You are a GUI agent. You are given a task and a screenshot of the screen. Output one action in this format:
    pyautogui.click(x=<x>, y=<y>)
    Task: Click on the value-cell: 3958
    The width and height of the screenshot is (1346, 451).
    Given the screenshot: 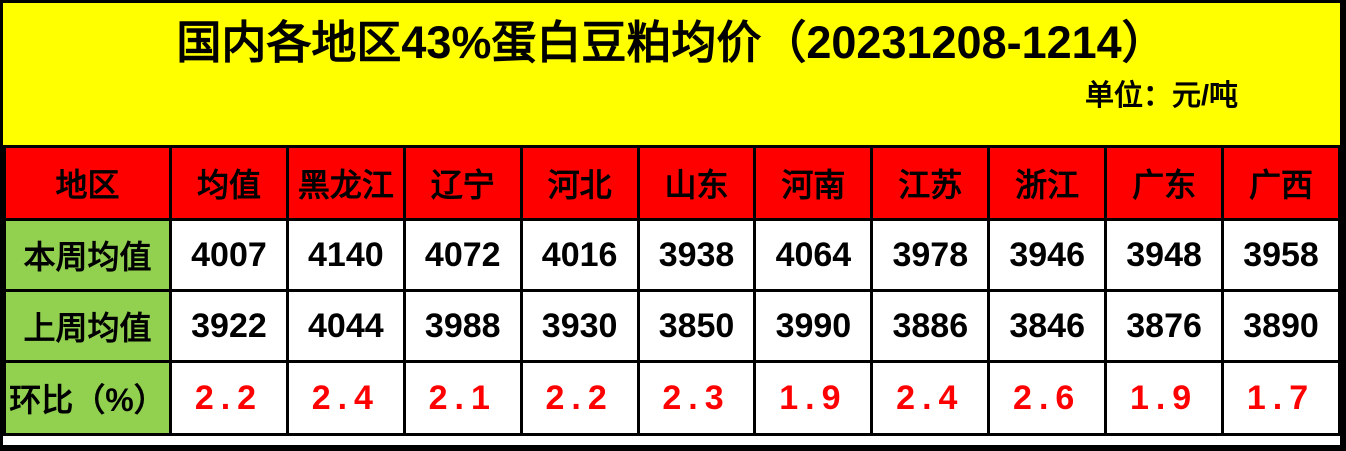 What is the action you would take?
    pyautogui.click(x=1280, y=255)
    